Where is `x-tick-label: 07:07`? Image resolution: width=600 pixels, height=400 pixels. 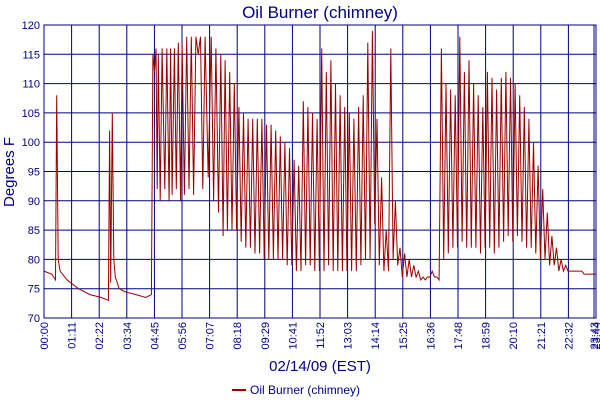
x-tick-label: 07:07 is located at coordinates (211, 336).